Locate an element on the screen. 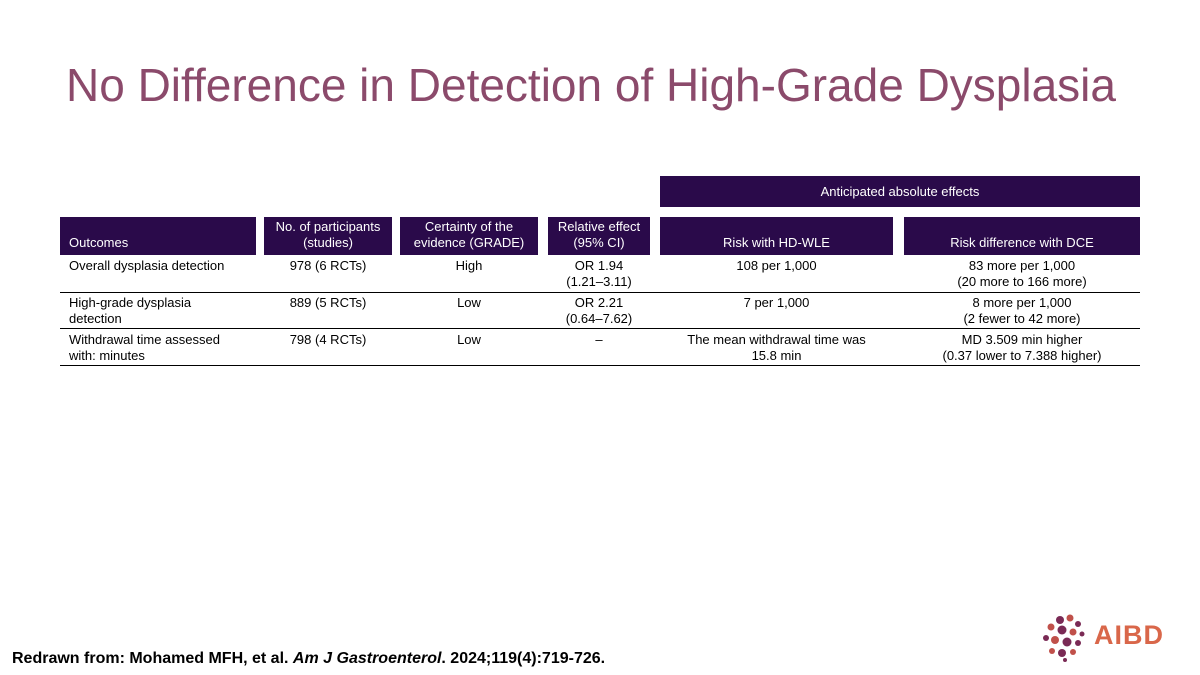 Image resolution: width=1200 pixels, height=675 pixels. cell-outcome-line2: detection is located at coordinates (95, 318).